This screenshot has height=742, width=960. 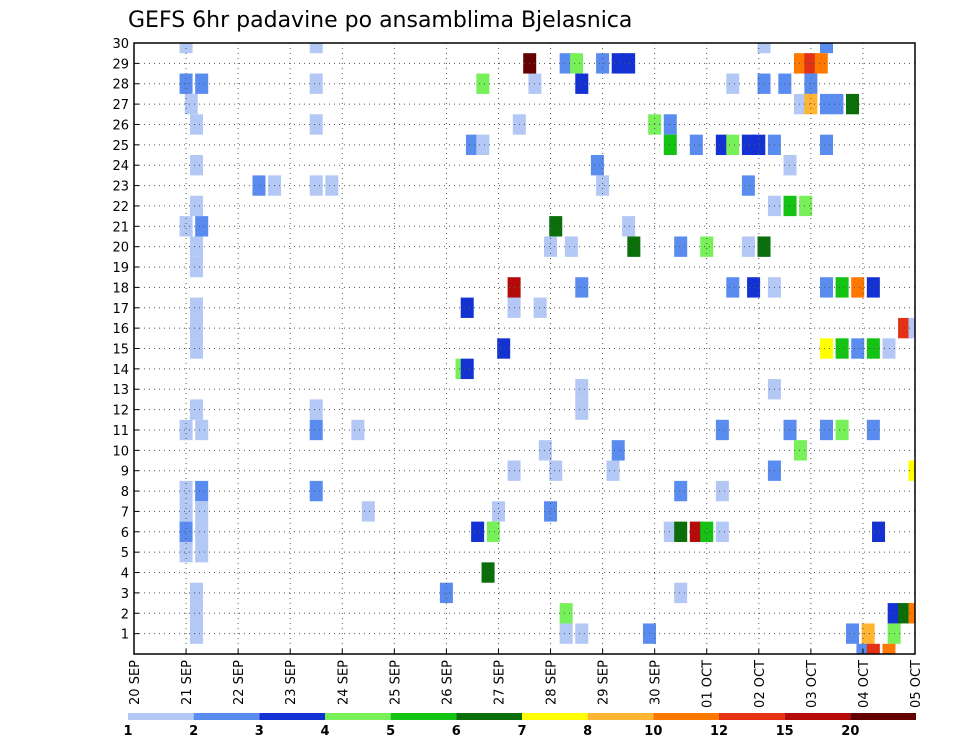 I want to click on x-tick-label: 29 SEP, so click(x=604, y=682).